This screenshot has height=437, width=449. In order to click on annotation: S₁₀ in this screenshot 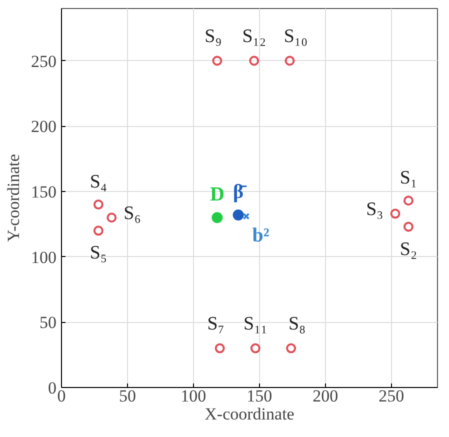, I will do `click(296, 36)`.